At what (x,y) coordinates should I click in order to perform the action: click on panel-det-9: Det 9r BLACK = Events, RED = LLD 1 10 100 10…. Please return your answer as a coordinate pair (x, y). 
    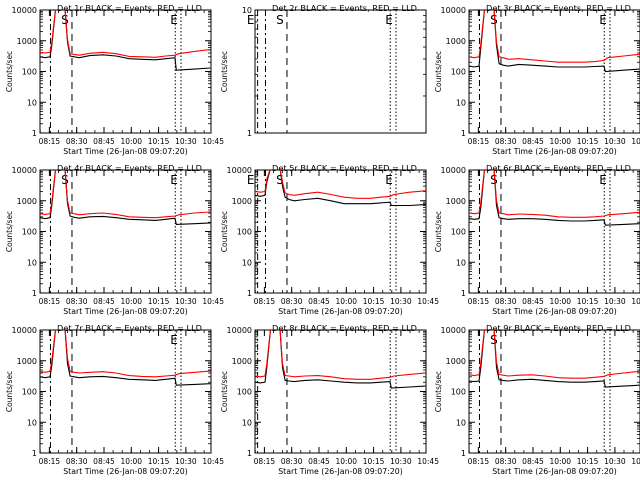
    Looking at the image, I should click on (537, 399).